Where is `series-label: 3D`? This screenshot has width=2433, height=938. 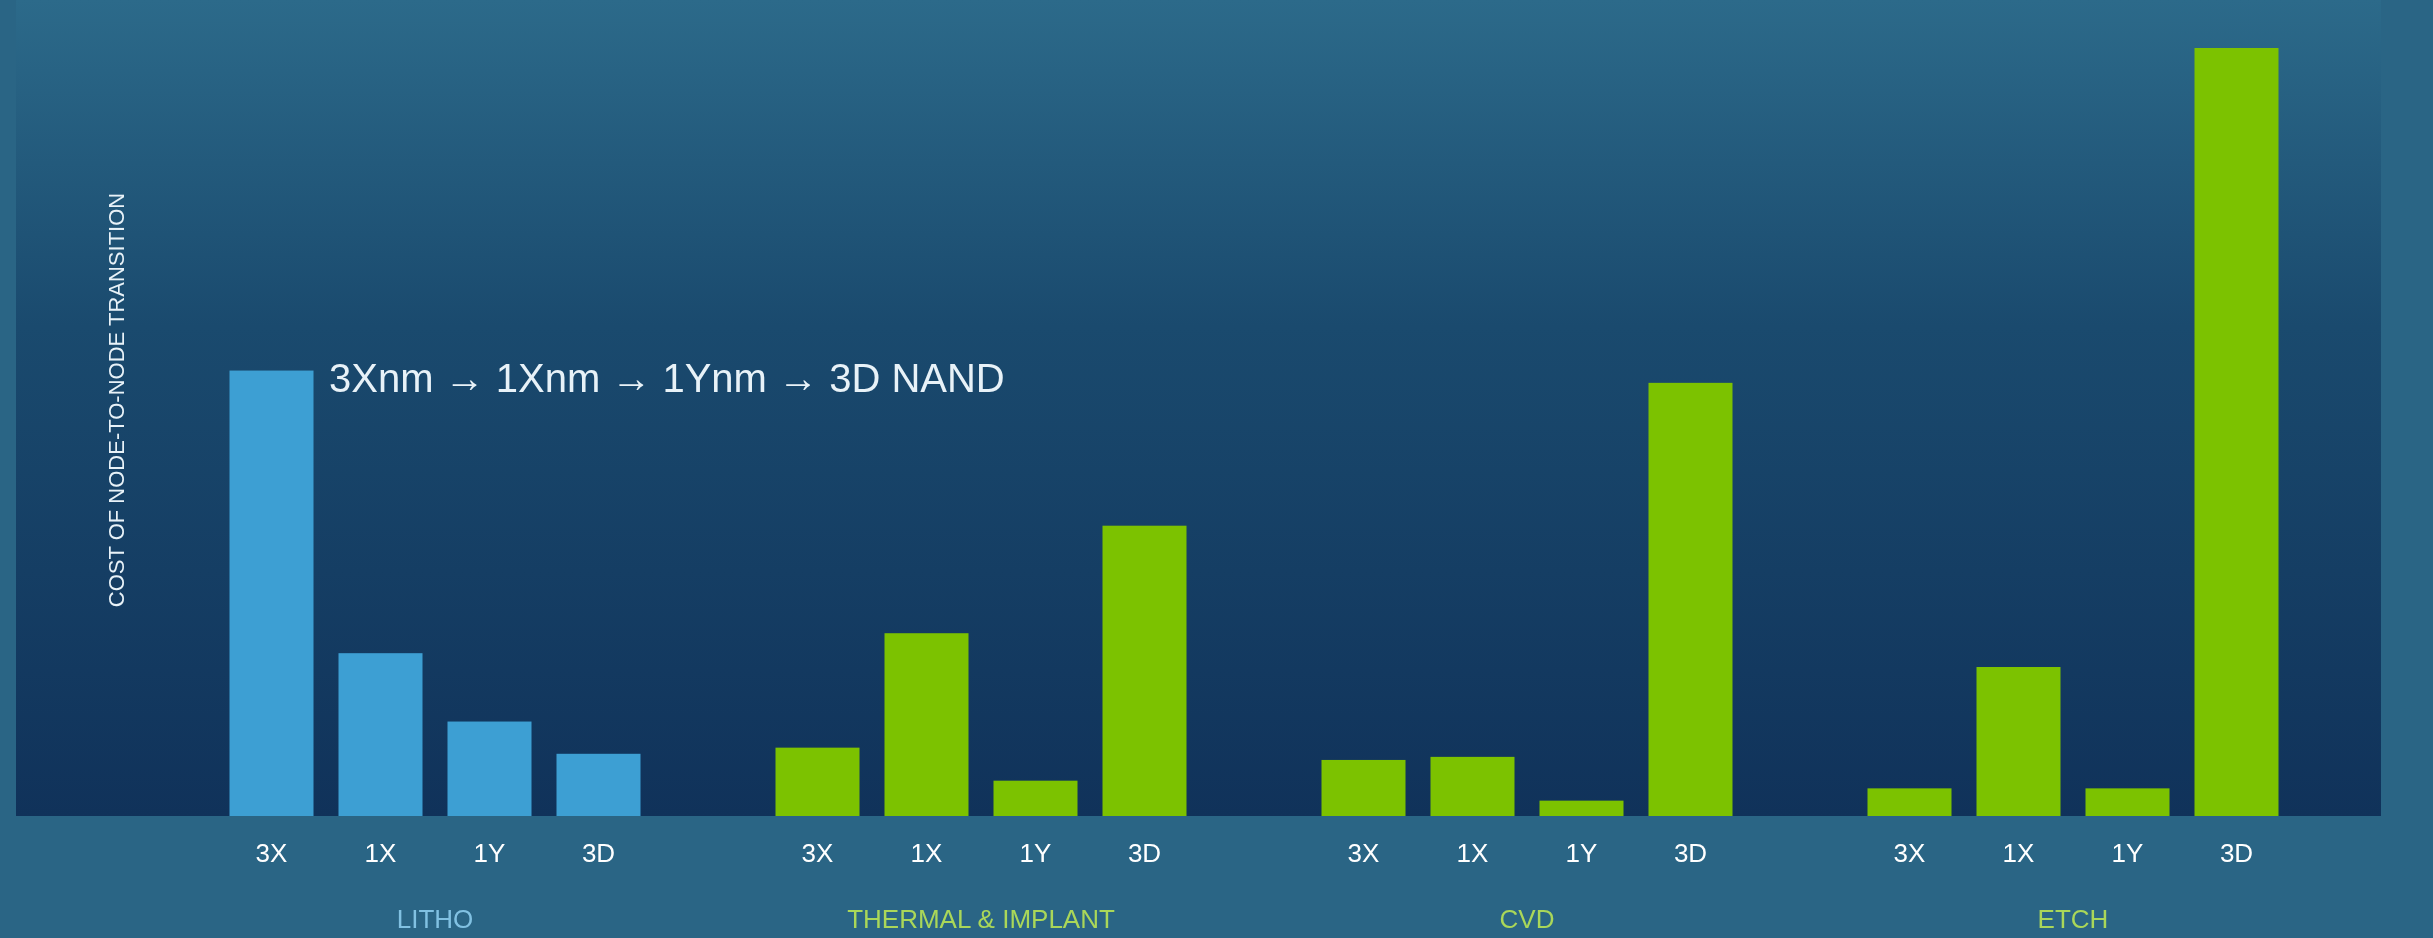 series-label: 3D is located at coordinates (598, 853).